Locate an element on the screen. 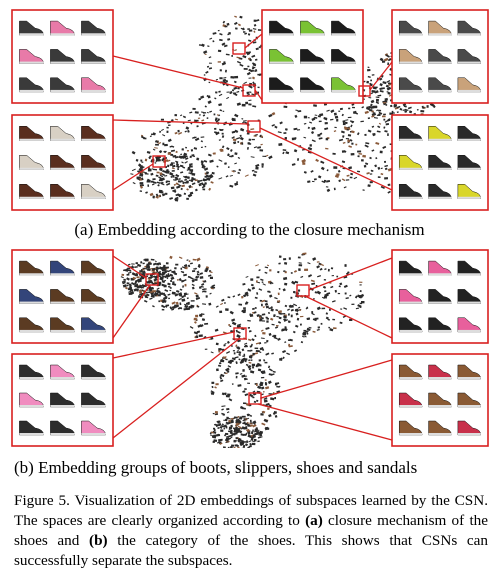  inset-a-sneakers is located at coordinates (440, 162).